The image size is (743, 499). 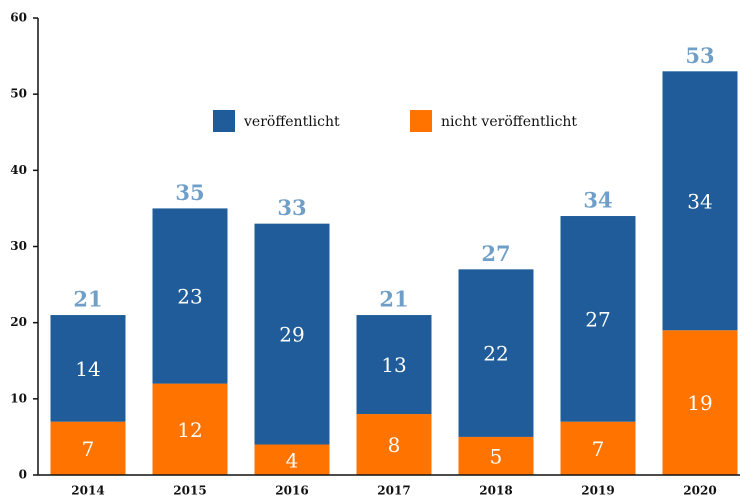 I want to click on segment-label: 4, so click(x=292, y=460).